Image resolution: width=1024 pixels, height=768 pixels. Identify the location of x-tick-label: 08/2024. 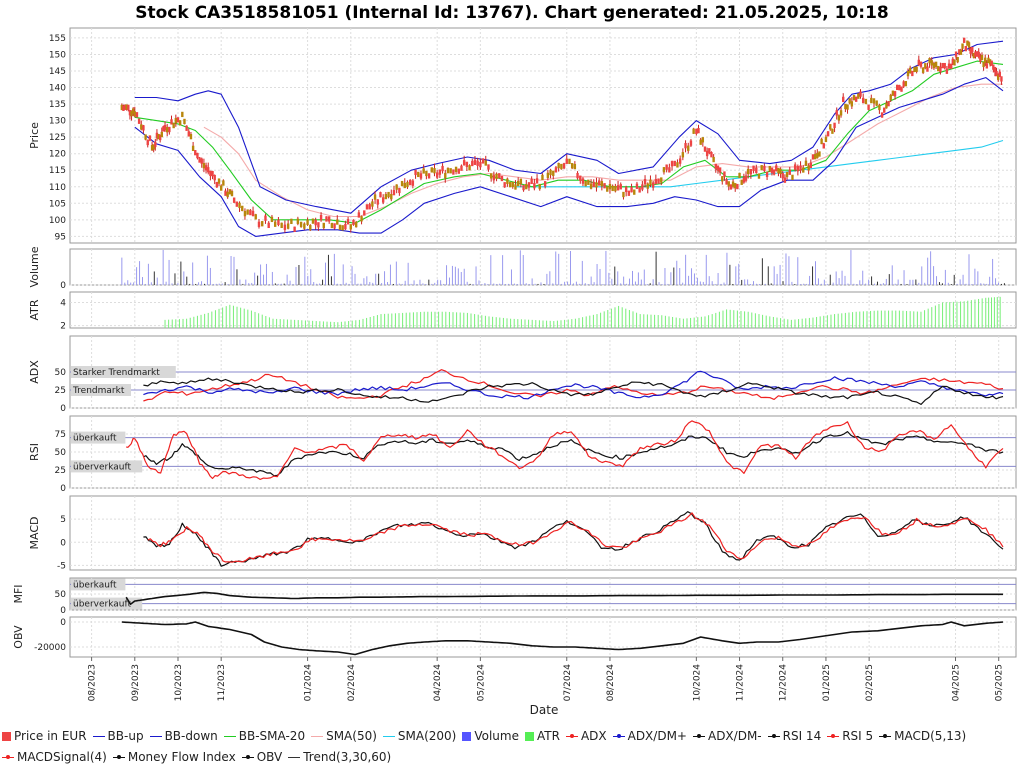
(611, 683).